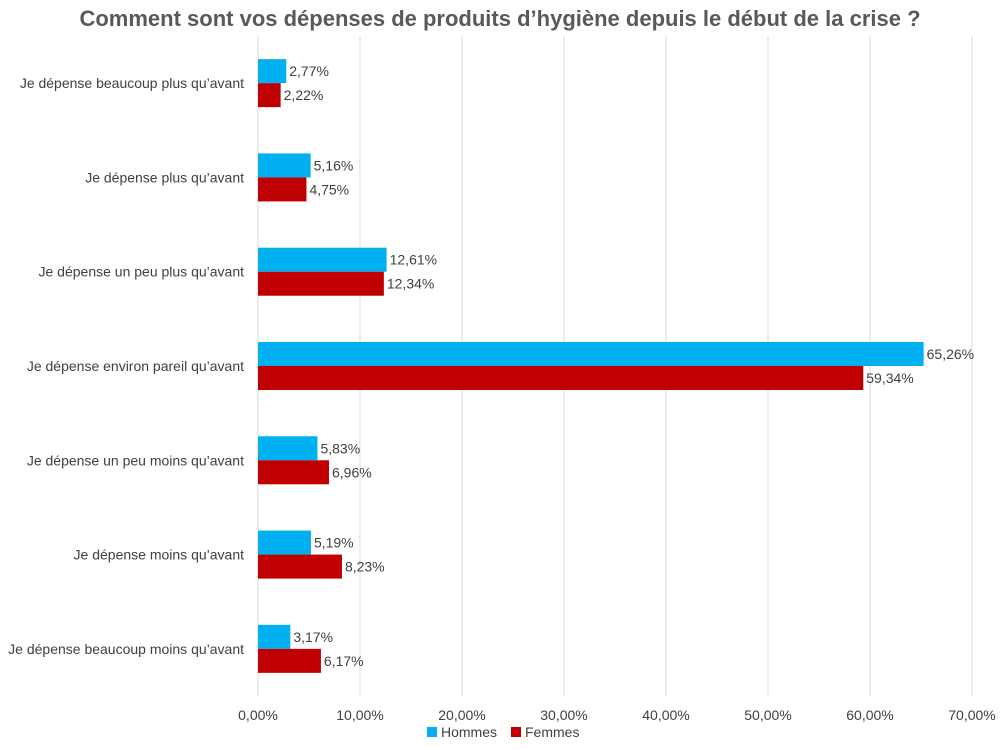 This screenshot has width=1000, height=750. Describe the element at coordinates (413, 260) in the screenshot. I see `data-label: 12,61%` at that location.